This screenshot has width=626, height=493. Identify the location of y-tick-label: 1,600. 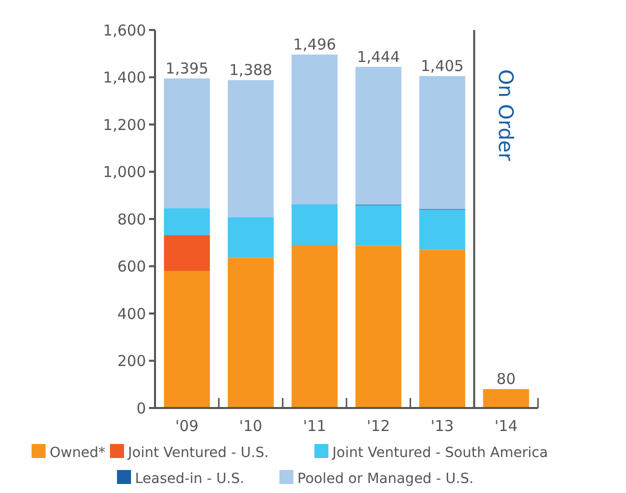
(124, 30).